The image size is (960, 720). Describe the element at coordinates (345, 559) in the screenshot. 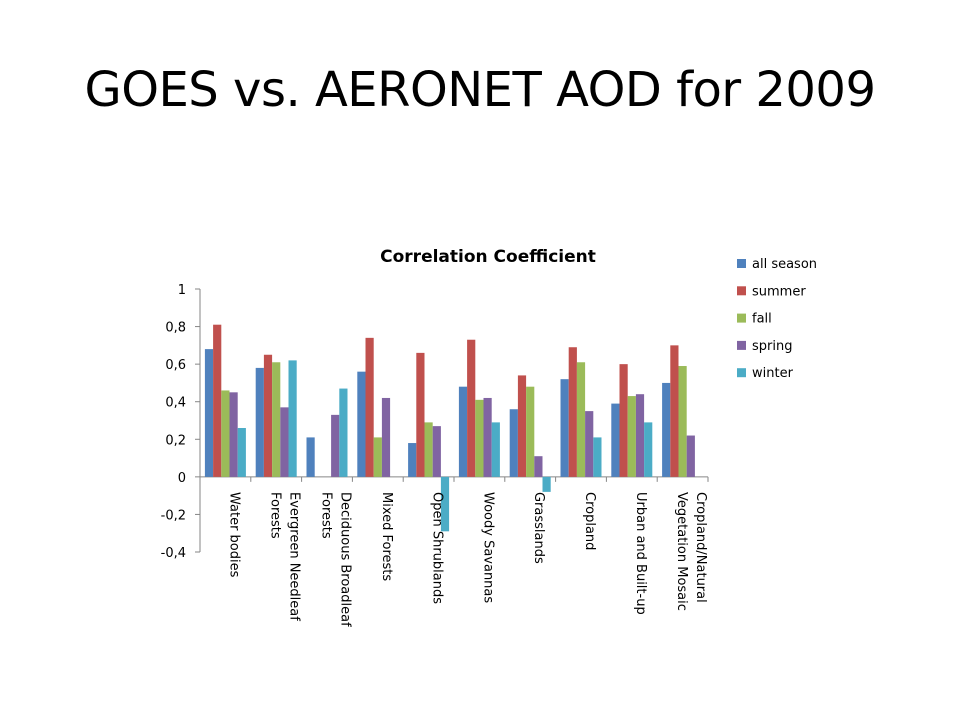

I see `x-tick-label: Deciduous Broadleaf` at that location.